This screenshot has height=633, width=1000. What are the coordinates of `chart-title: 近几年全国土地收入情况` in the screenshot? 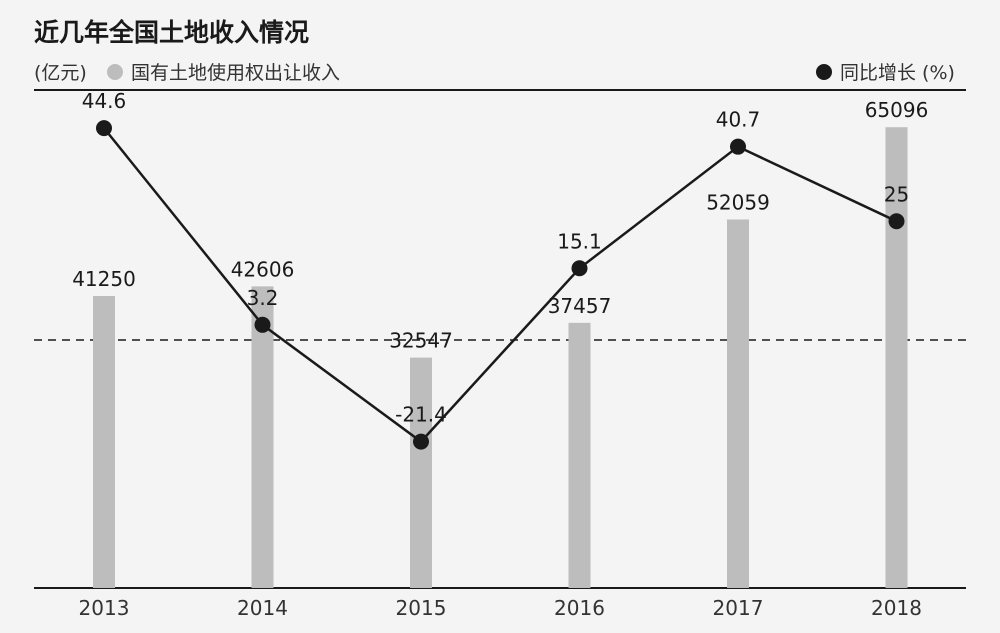 It's located at (171, 32).